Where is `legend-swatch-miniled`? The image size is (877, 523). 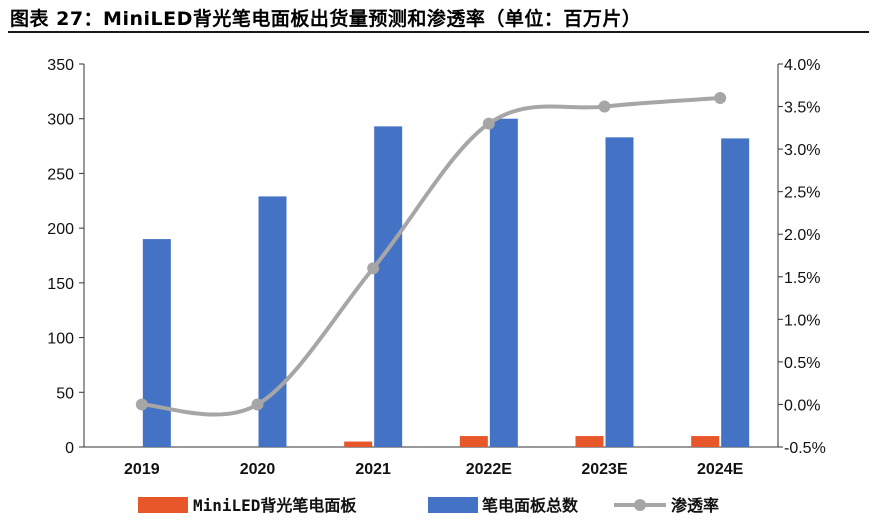 legend-swatch-miniled is located at coordinates (163, 505).